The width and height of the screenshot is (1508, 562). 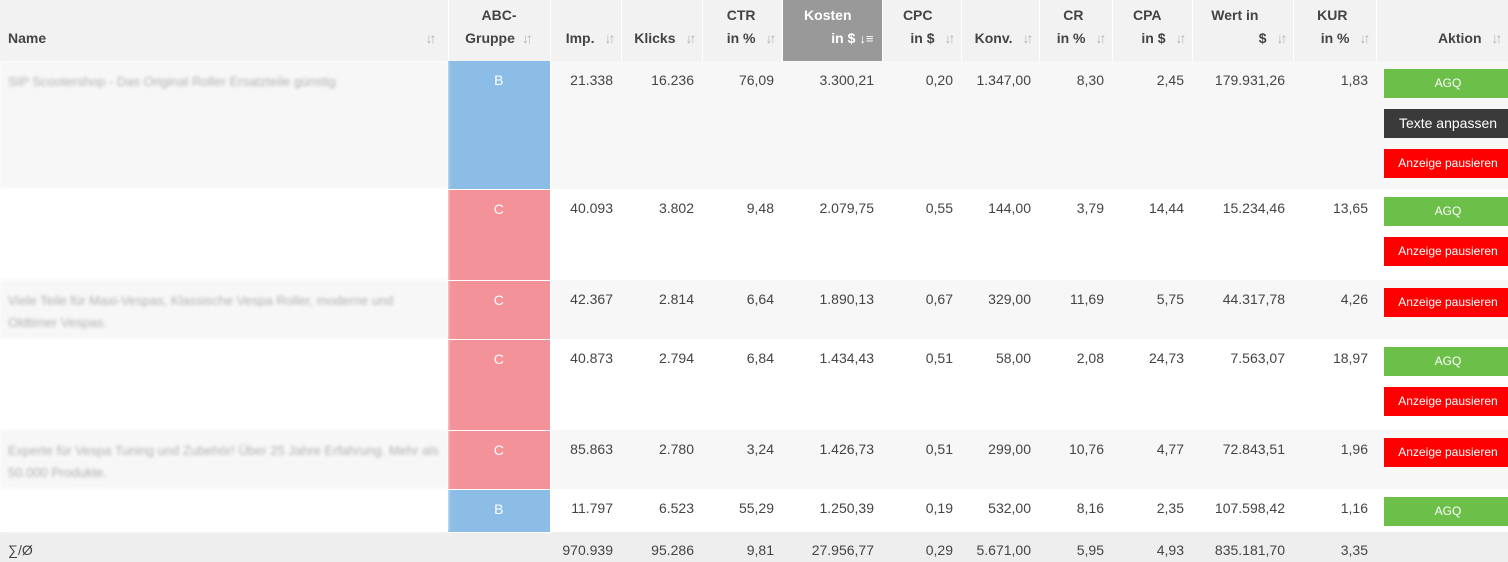 I want to click on cell-wert: 7.563,07, so click(x=1242, y=384).